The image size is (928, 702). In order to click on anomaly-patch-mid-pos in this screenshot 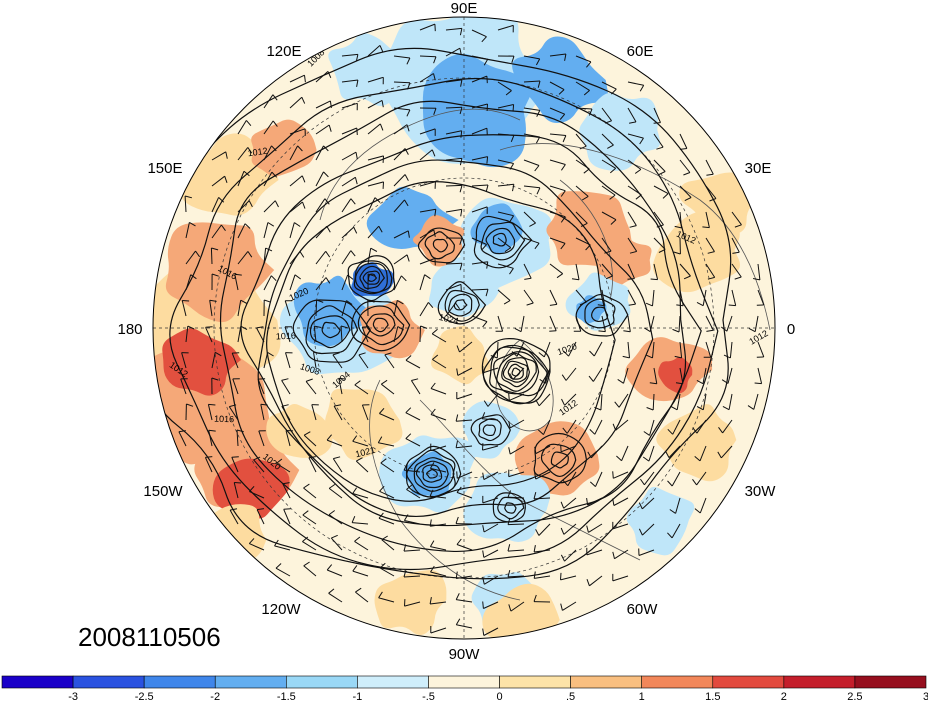, I will do `click(438, 241)`.